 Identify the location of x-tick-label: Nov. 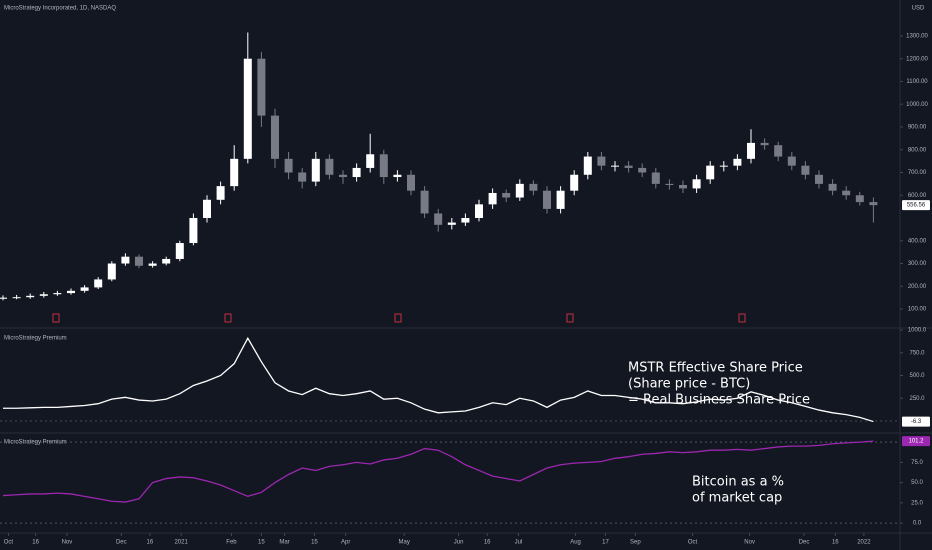
(749, 543).